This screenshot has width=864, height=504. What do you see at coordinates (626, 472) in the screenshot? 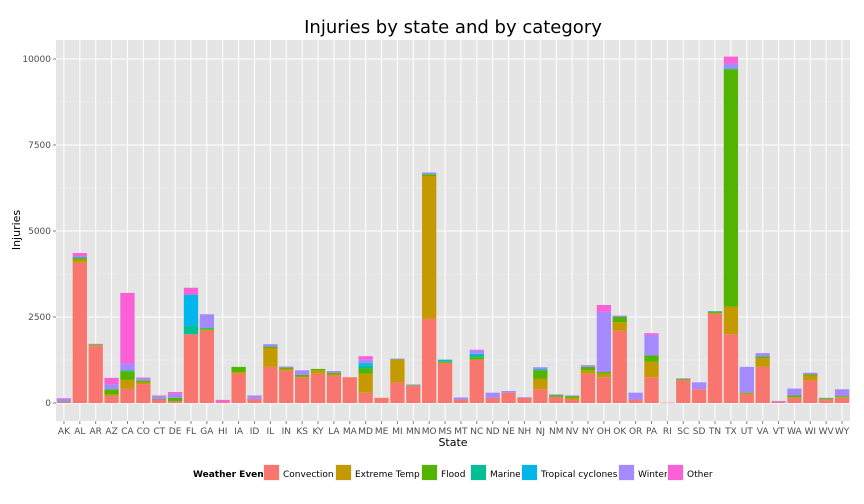
I see `legend-key-winter` at bounding box center [626, 472].